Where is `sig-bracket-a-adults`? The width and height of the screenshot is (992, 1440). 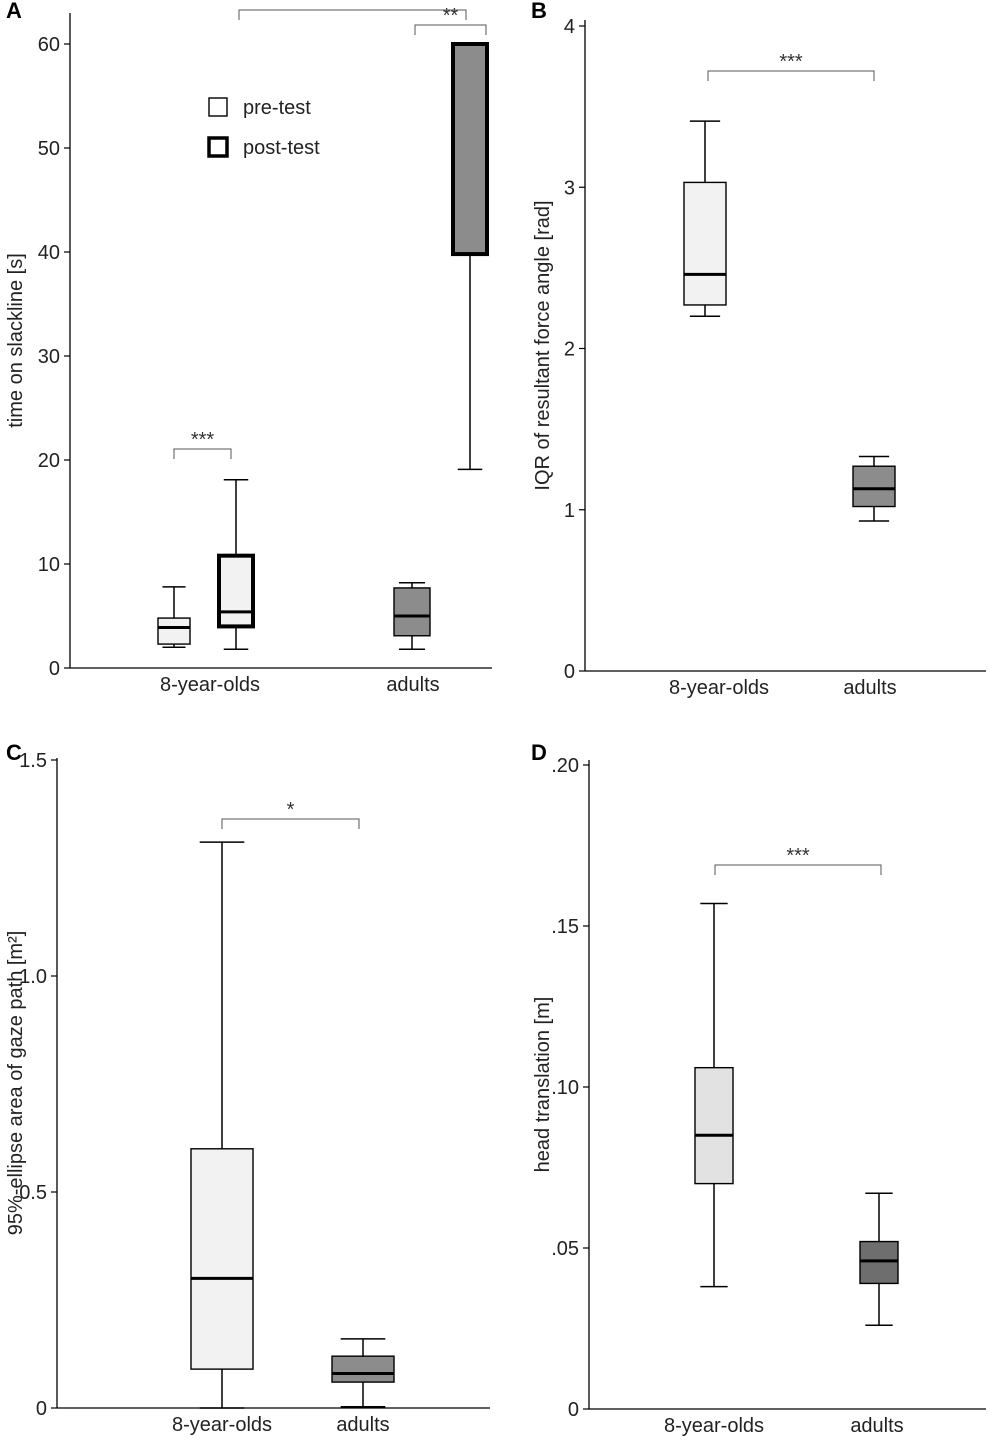
sig-bracket-a-adults is located at coordinates (450, 29).